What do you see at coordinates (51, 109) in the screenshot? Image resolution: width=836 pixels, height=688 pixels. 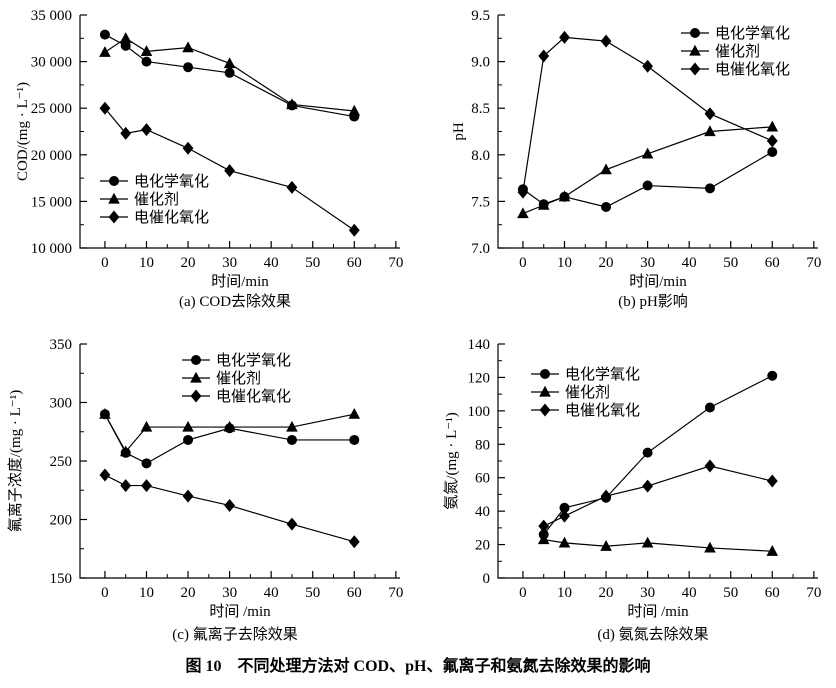 I see `svg-text: 25 000` at bounding box center [51, 109].